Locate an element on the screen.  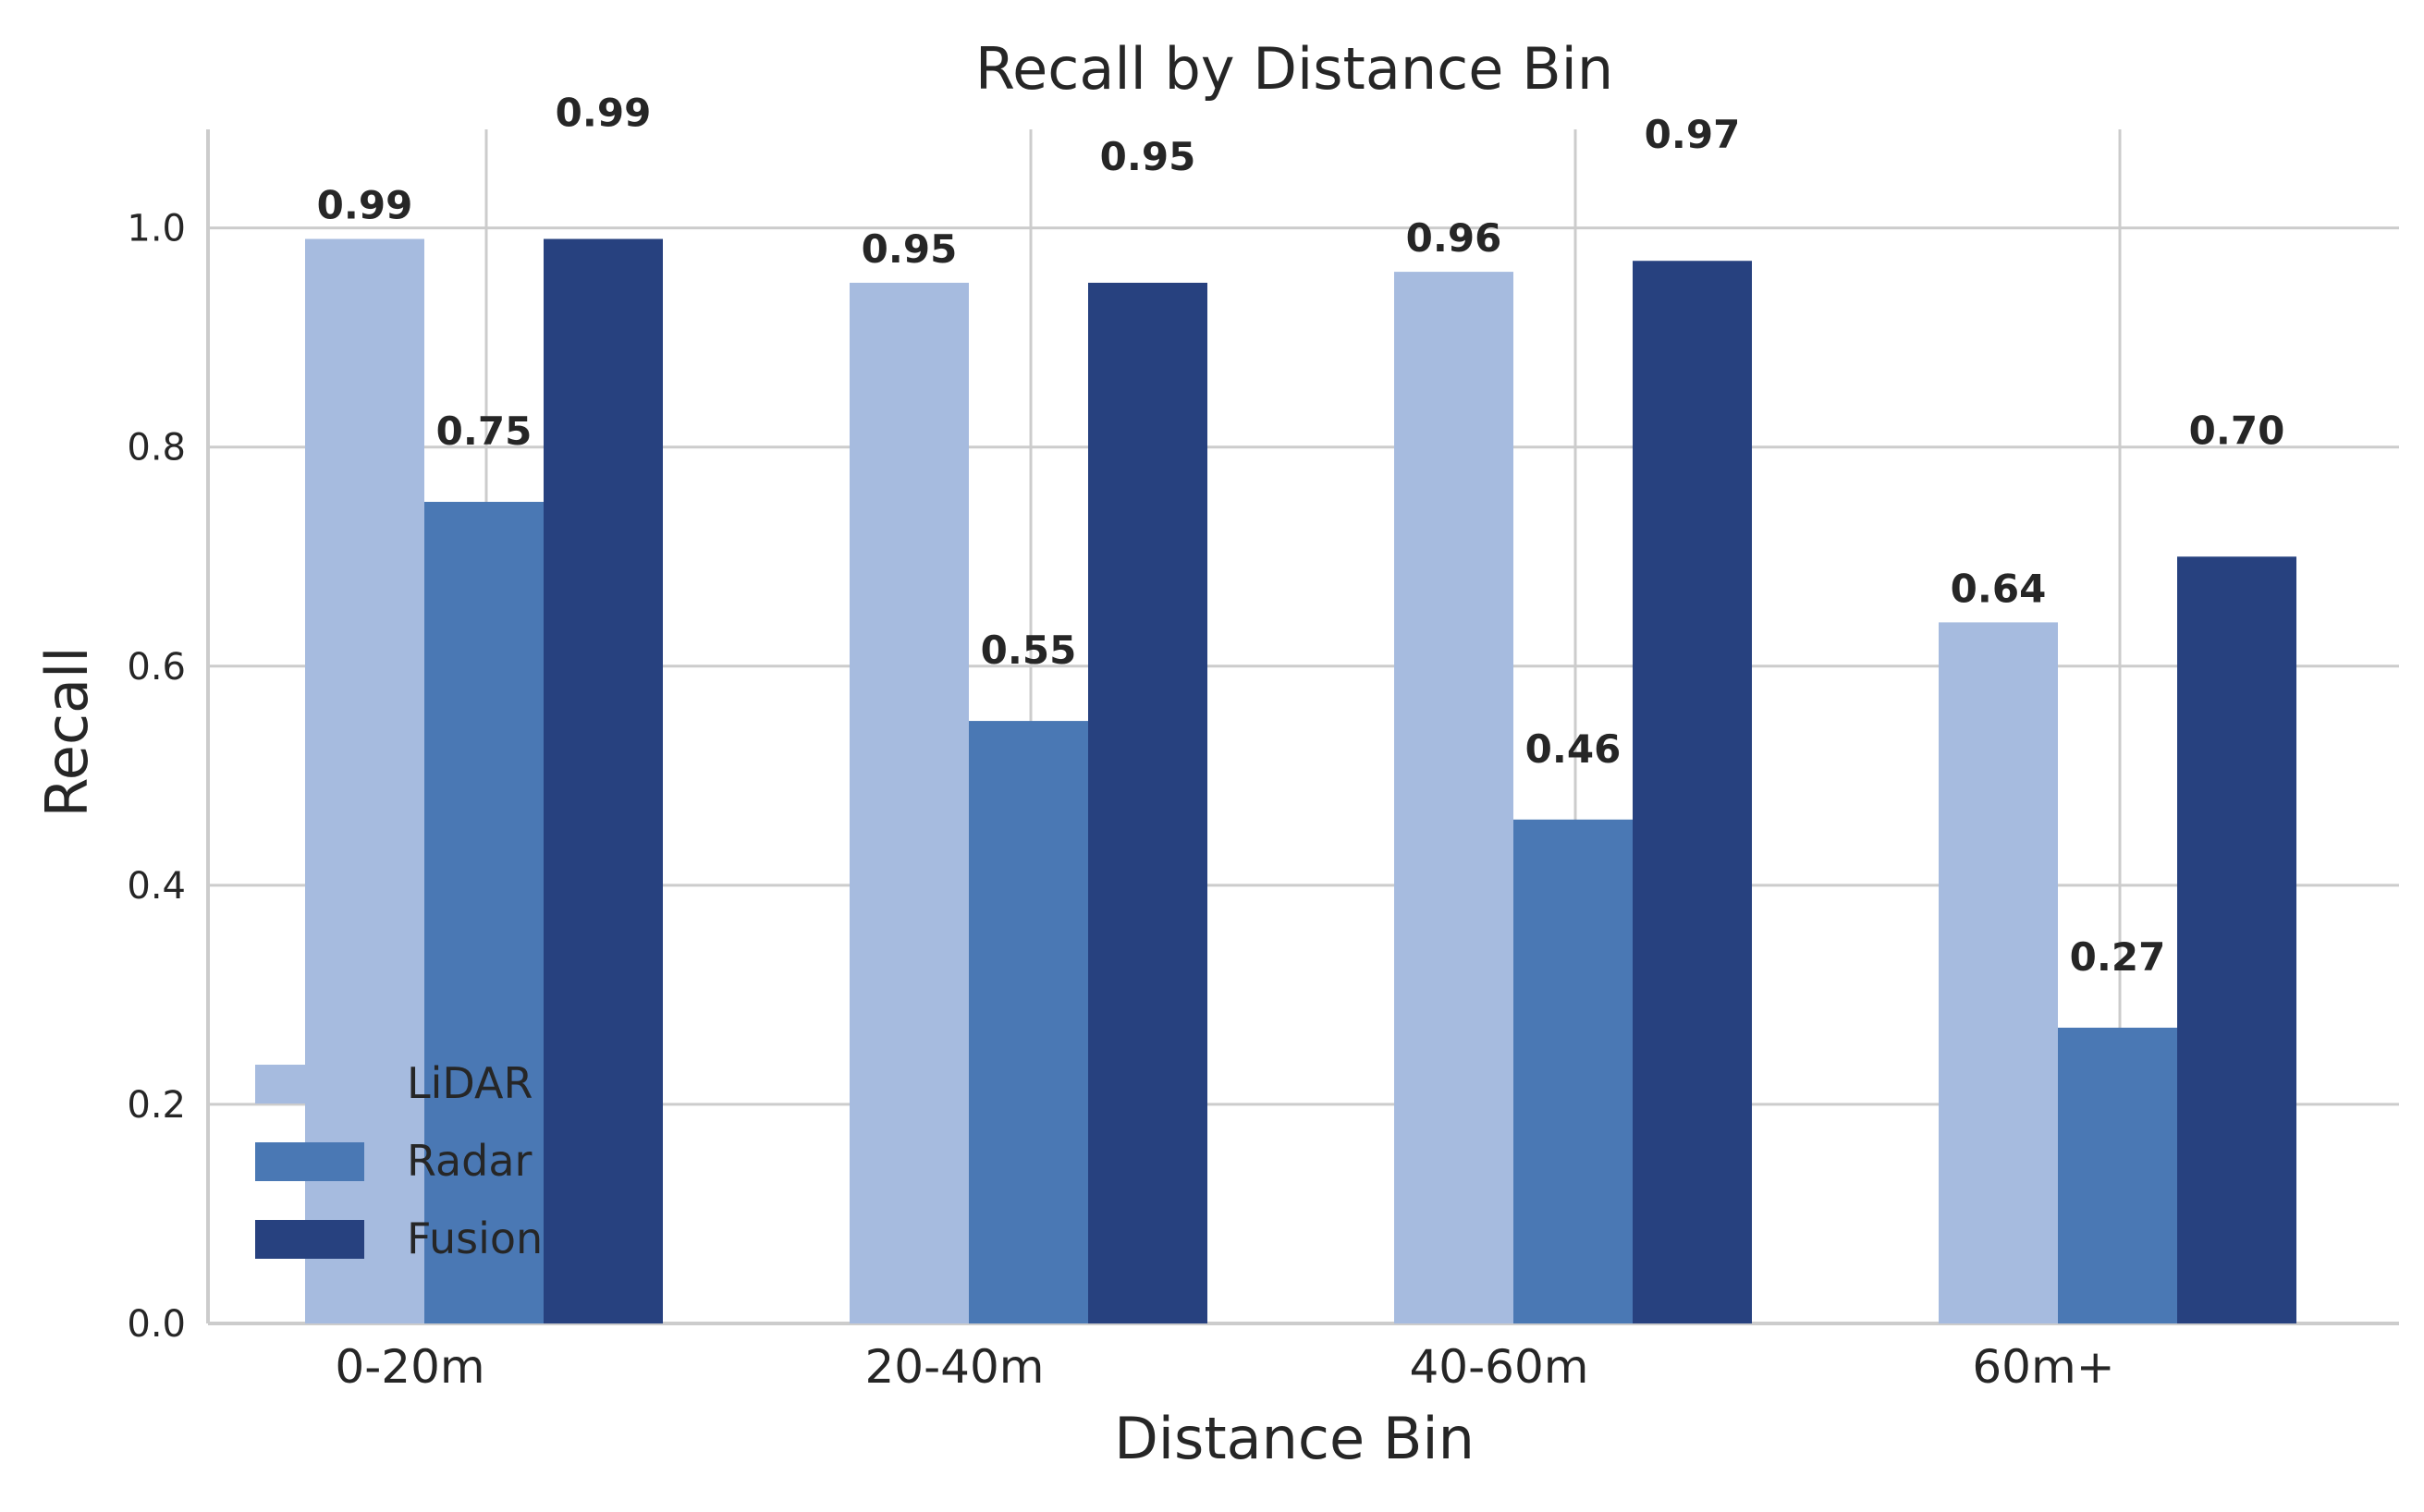
y-tick-label: 0.4 is located at coordinates (157, 887).